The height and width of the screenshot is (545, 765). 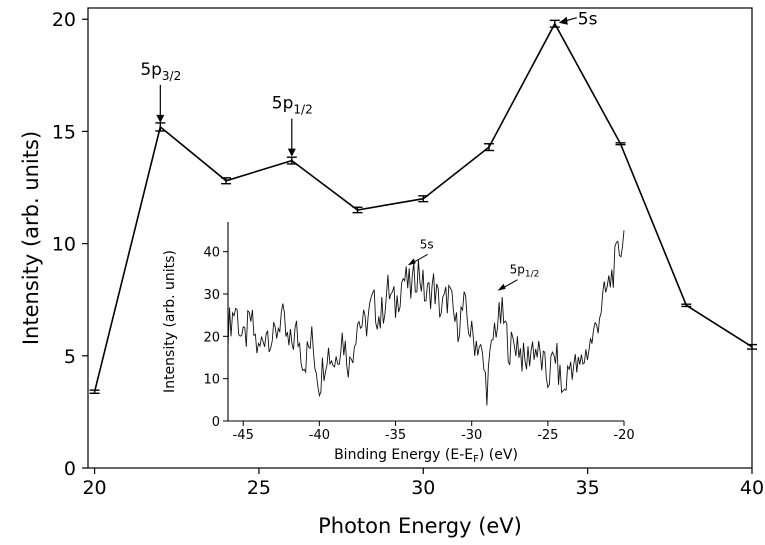 I want to click on inset-annotation: 5p1/2, so click(x=518, y=277).